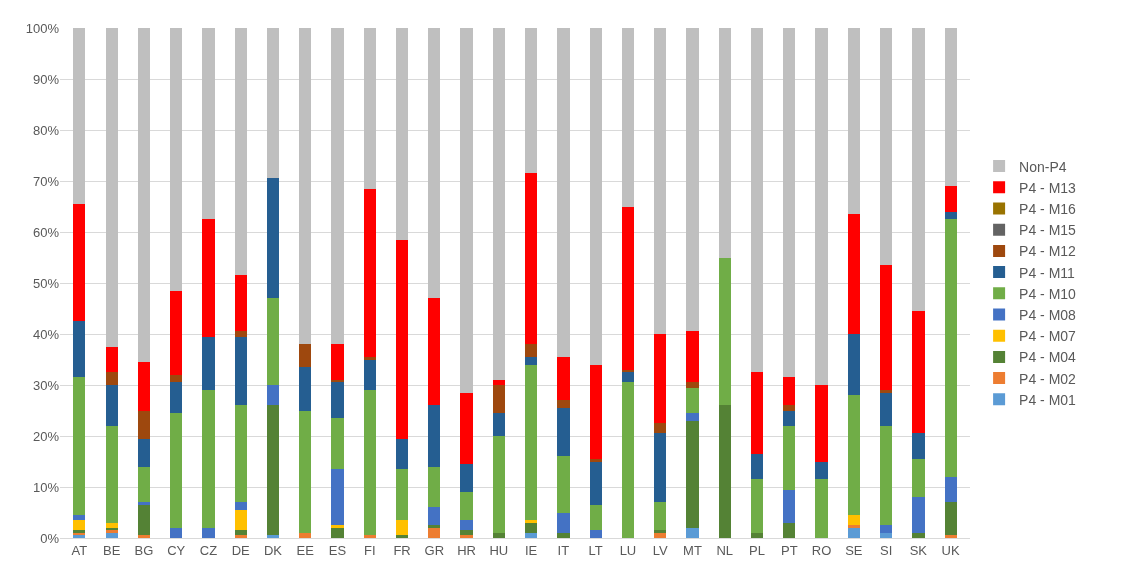 The image size is (1140, 578). Describe the element at coordinates (466, 550) in the screenshot. I see `x-tick-label: HR` at that location.